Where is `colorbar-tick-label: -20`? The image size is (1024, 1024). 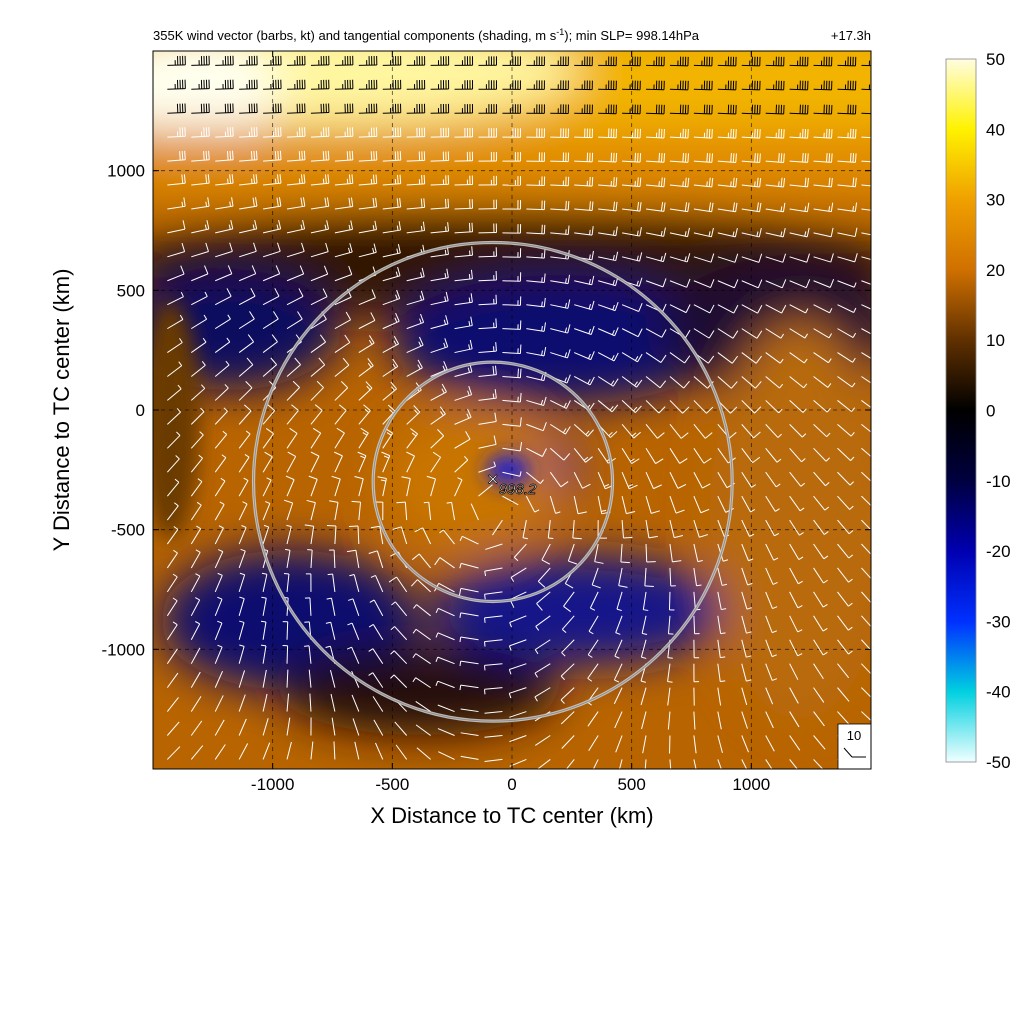
colorbar-tick-label: -20 is located at coordinates (998, 551).